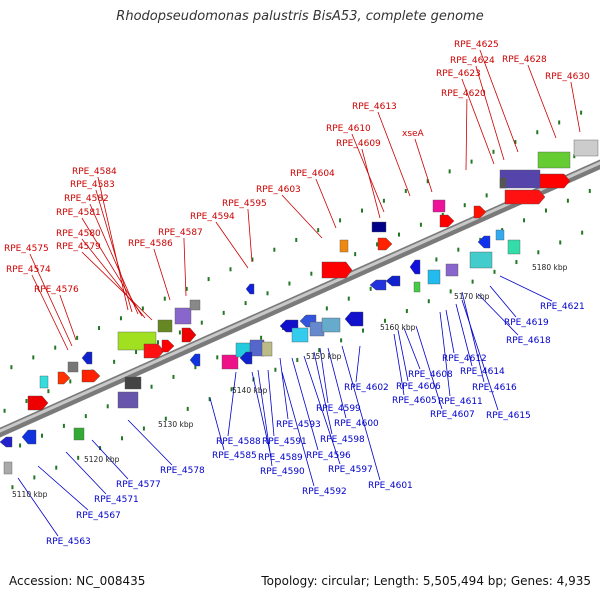 This screenshot has height=600, width=600. I want to click on scale-tick-label: 5160 kbp, so click(398, 327).